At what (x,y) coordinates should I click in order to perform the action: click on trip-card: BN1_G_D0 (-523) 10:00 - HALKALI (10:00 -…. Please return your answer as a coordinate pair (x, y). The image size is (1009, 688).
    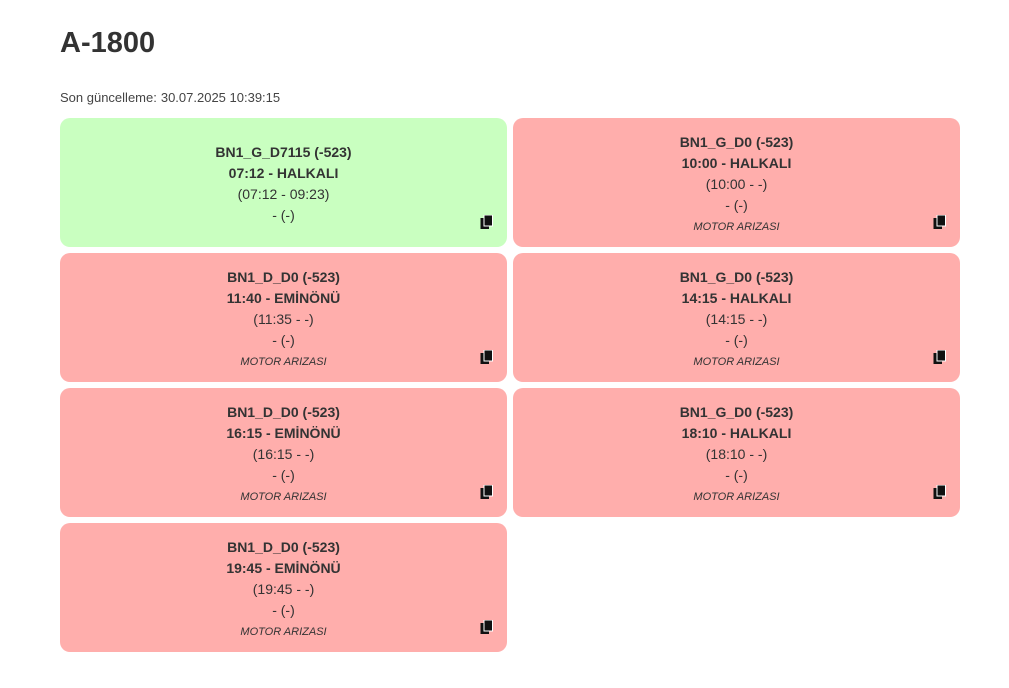
    Looking at the image, I should click on (736, 182).